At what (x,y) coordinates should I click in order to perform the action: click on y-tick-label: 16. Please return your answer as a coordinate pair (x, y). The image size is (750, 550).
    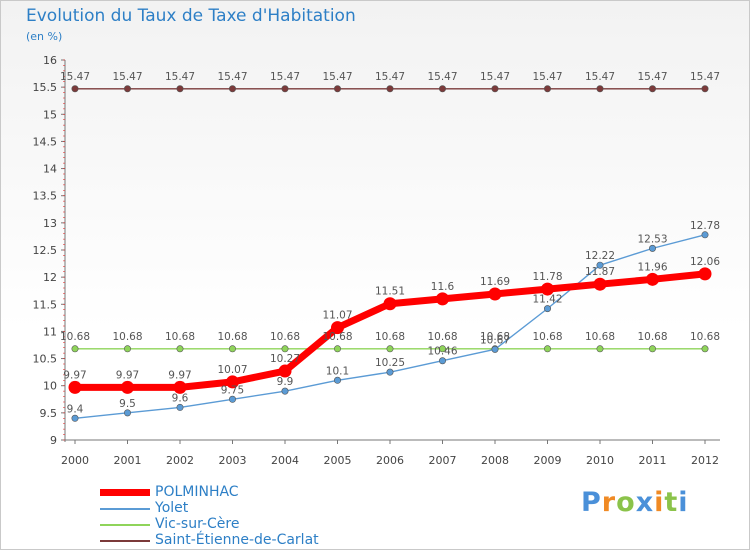
    Looking at the image, I should click on (50, 60).